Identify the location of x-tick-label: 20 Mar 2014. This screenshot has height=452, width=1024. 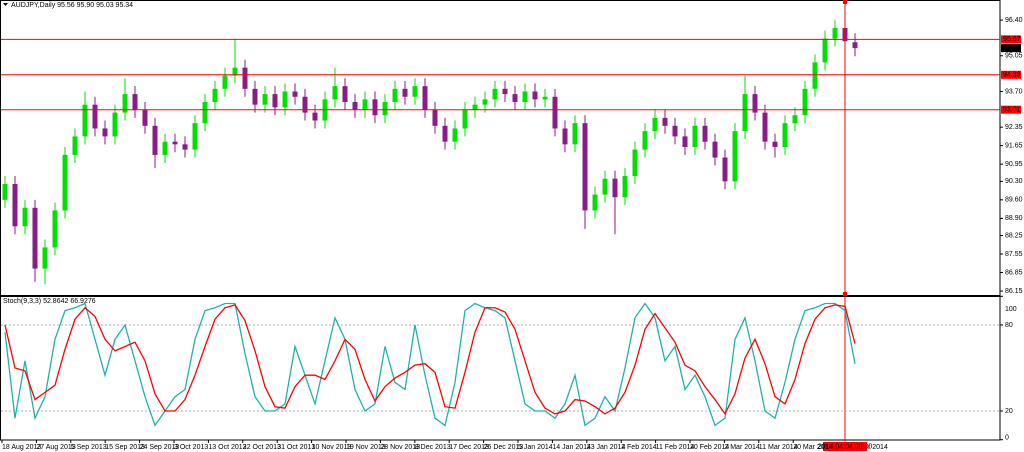
(812, 447).